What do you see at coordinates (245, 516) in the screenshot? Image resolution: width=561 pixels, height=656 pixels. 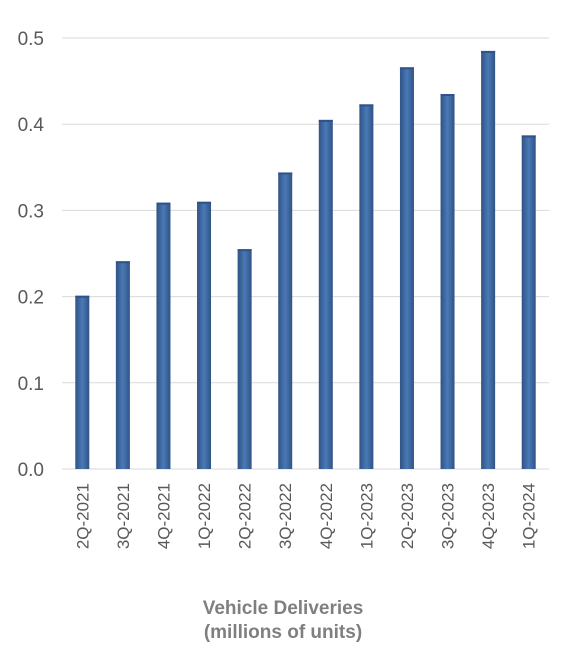 I see `x-tick-label: 2Q-2022` at bounding box center [245, 516].